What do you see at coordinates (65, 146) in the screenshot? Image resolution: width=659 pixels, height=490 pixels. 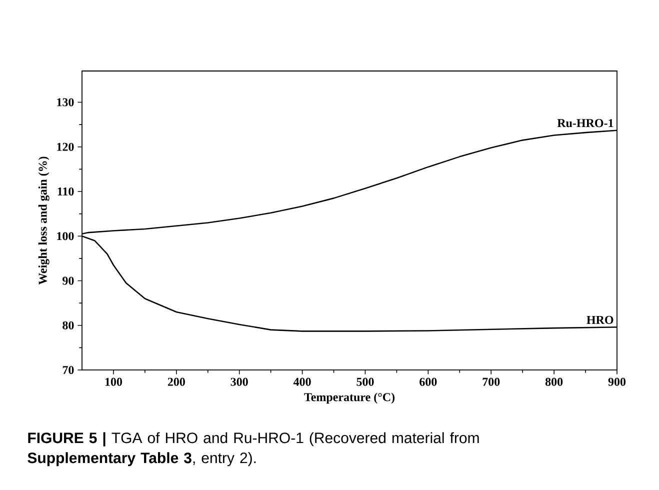 I see `y-tick-label: 120` at bounding box center [65, 146].